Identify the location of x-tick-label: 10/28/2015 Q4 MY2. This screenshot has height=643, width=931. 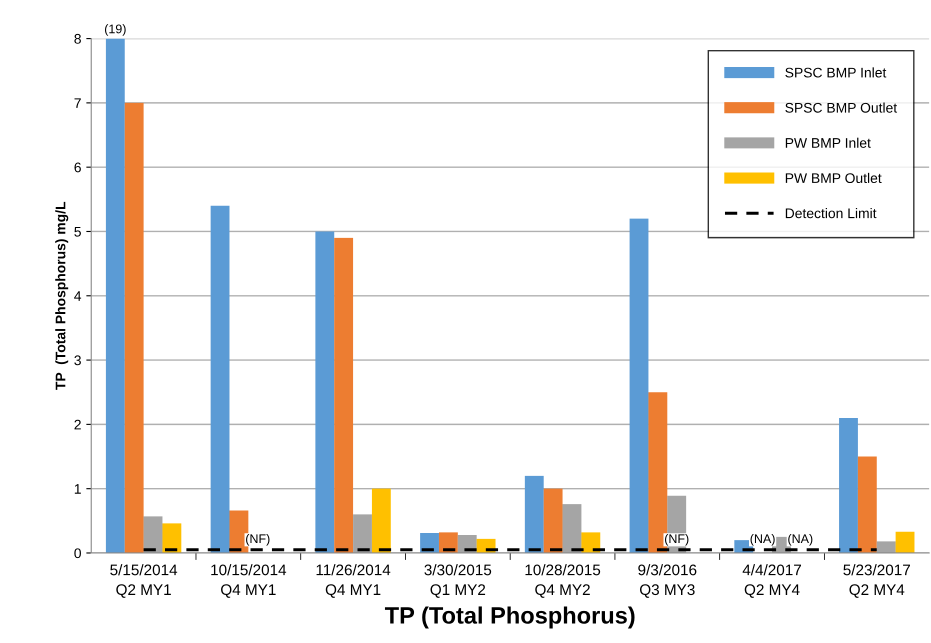
(562, 581).